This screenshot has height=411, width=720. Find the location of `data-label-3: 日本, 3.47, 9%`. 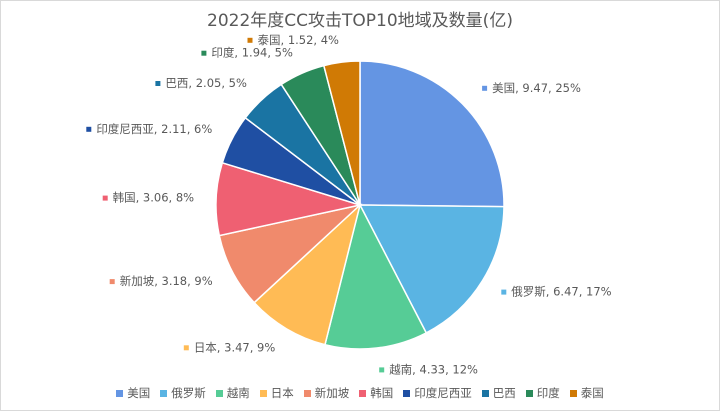

data-label-3: 日本, 3.47, 9% is located at coordinates (229, 347).